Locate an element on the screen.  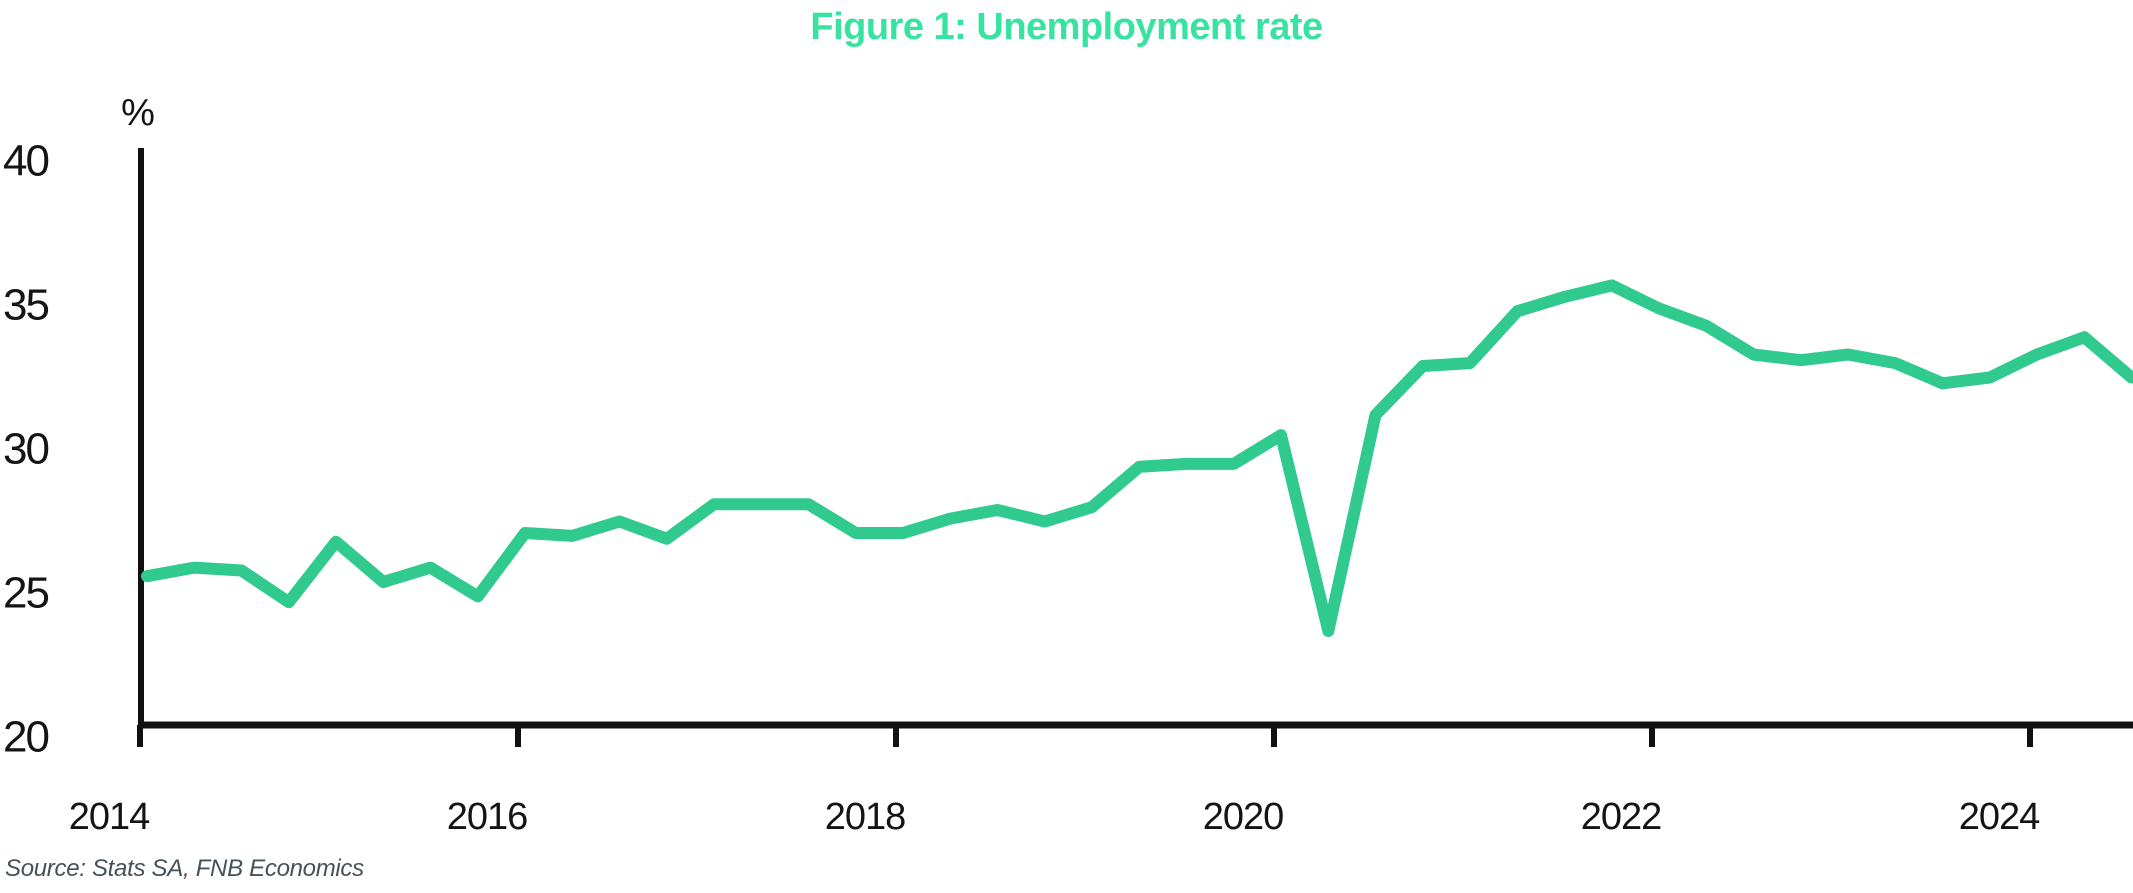
y-tick-label: 30 is located at coordinates (25, 449).